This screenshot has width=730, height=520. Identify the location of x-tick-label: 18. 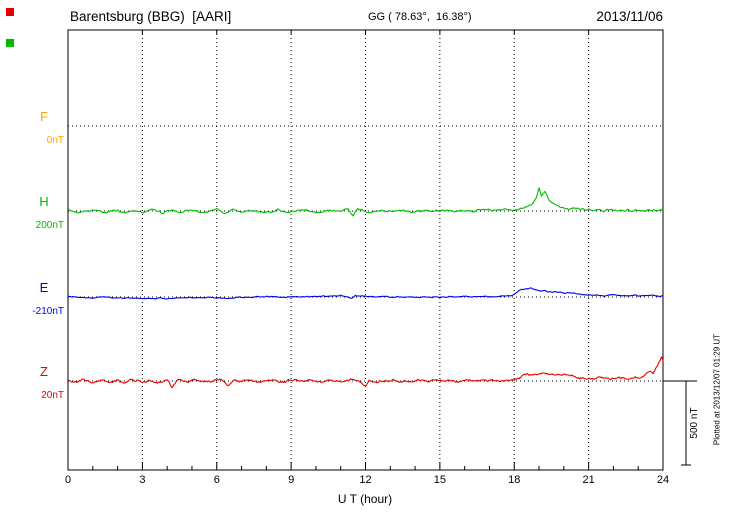
(514, 480).